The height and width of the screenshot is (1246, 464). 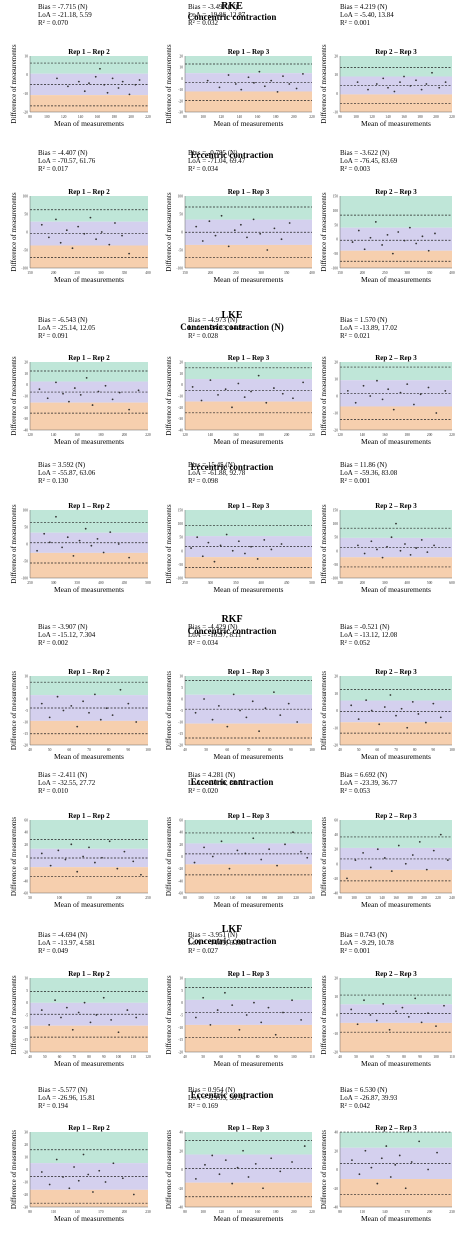 What do you see at coordinates (232, 1095) in the screenshot?
I see `section-title: Eccentric contraction` at bounding box center [232, 1095].